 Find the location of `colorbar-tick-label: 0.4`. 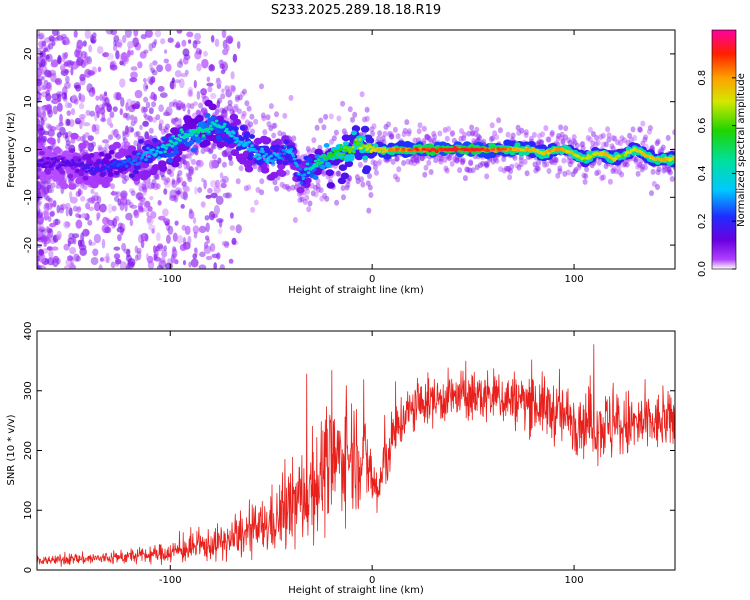

colorbar-tick-label: 0.4 is located at coordinates (702, 173).